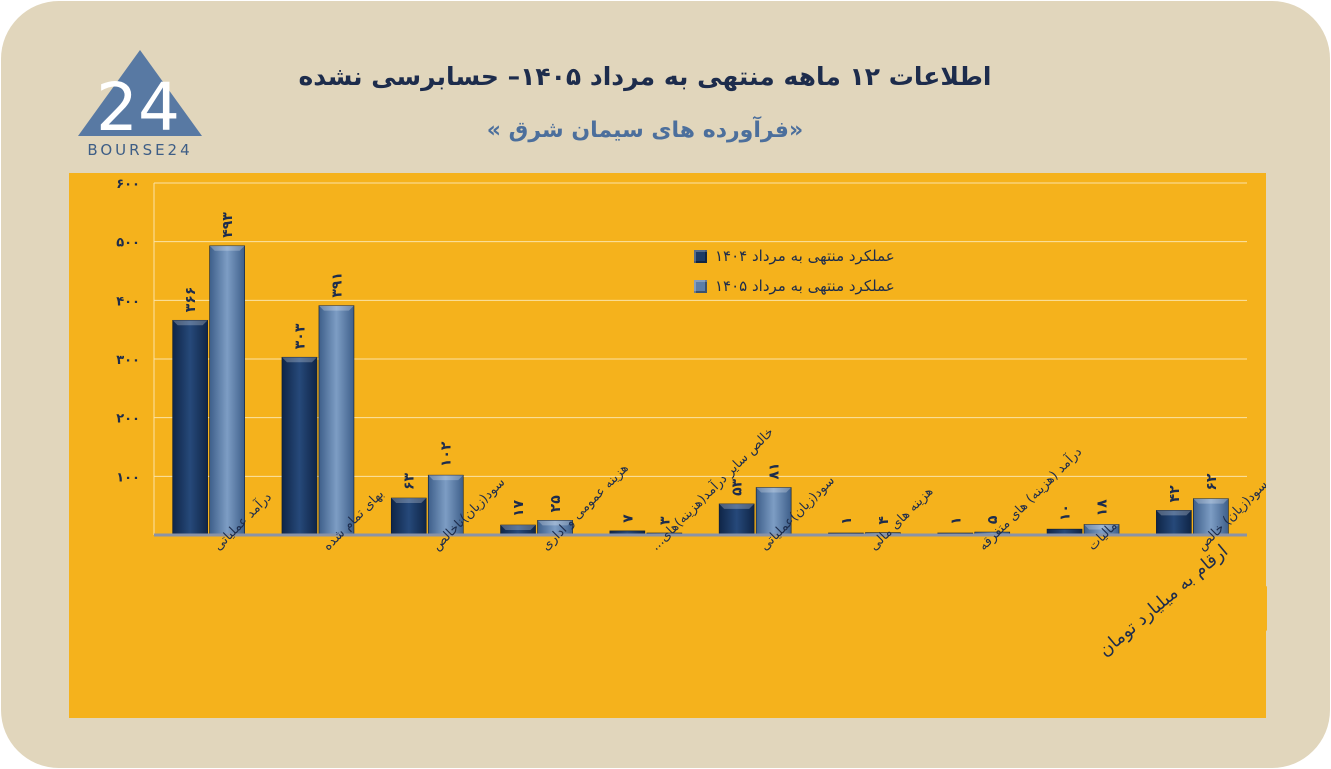 Image resolution: width=1331 pixels, height=769 pixels. I want to click on y-tick-label: ۱۰۰, so click(128, 477).